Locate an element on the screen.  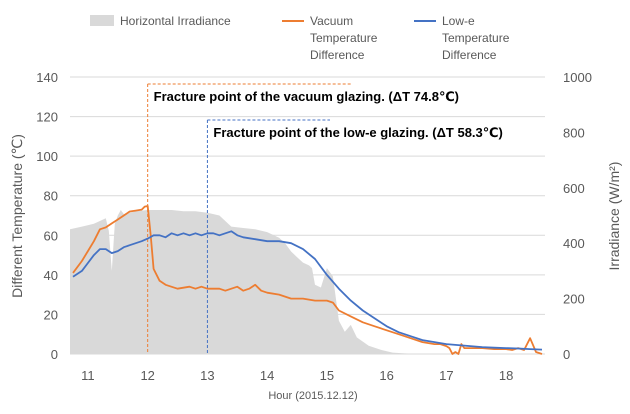
y2-tick-label: 400 is located at coordinates (574, 243).